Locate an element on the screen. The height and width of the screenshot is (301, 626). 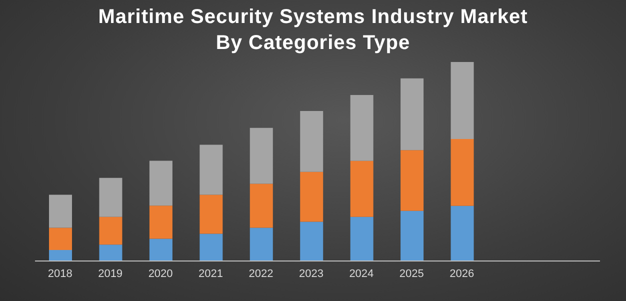
x-tick-label: 2020 is located at coordinates (160, 274).